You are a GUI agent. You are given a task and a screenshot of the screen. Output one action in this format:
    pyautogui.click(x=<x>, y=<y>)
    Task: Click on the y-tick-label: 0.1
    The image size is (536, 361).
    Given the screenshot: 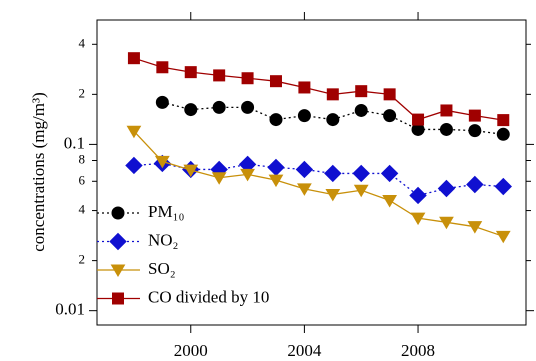 What is the action you would take?
    pyautogui.click(x=74, y=142)
    